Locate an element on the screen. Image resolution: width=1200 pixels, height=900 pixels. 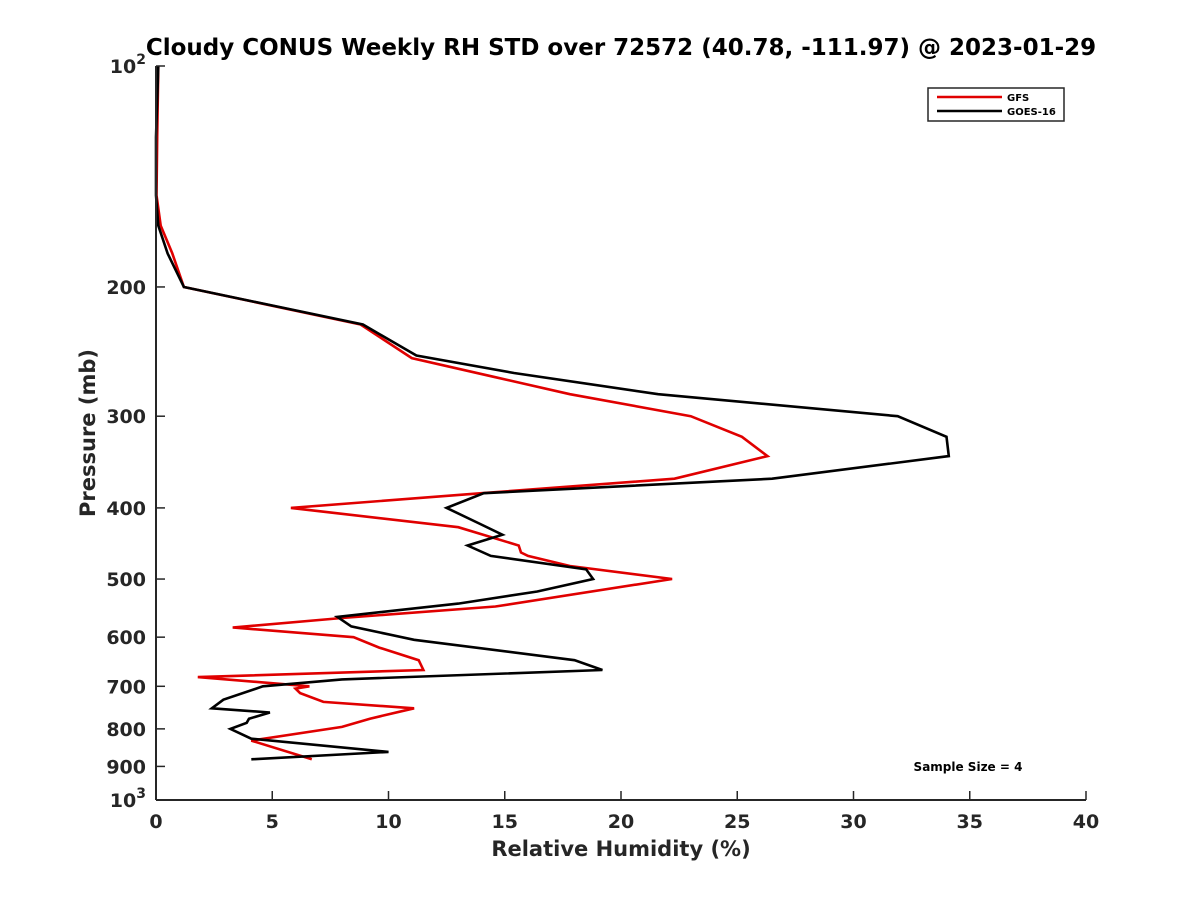
y-tick-label: 400 is located at coordinates (126, 509).